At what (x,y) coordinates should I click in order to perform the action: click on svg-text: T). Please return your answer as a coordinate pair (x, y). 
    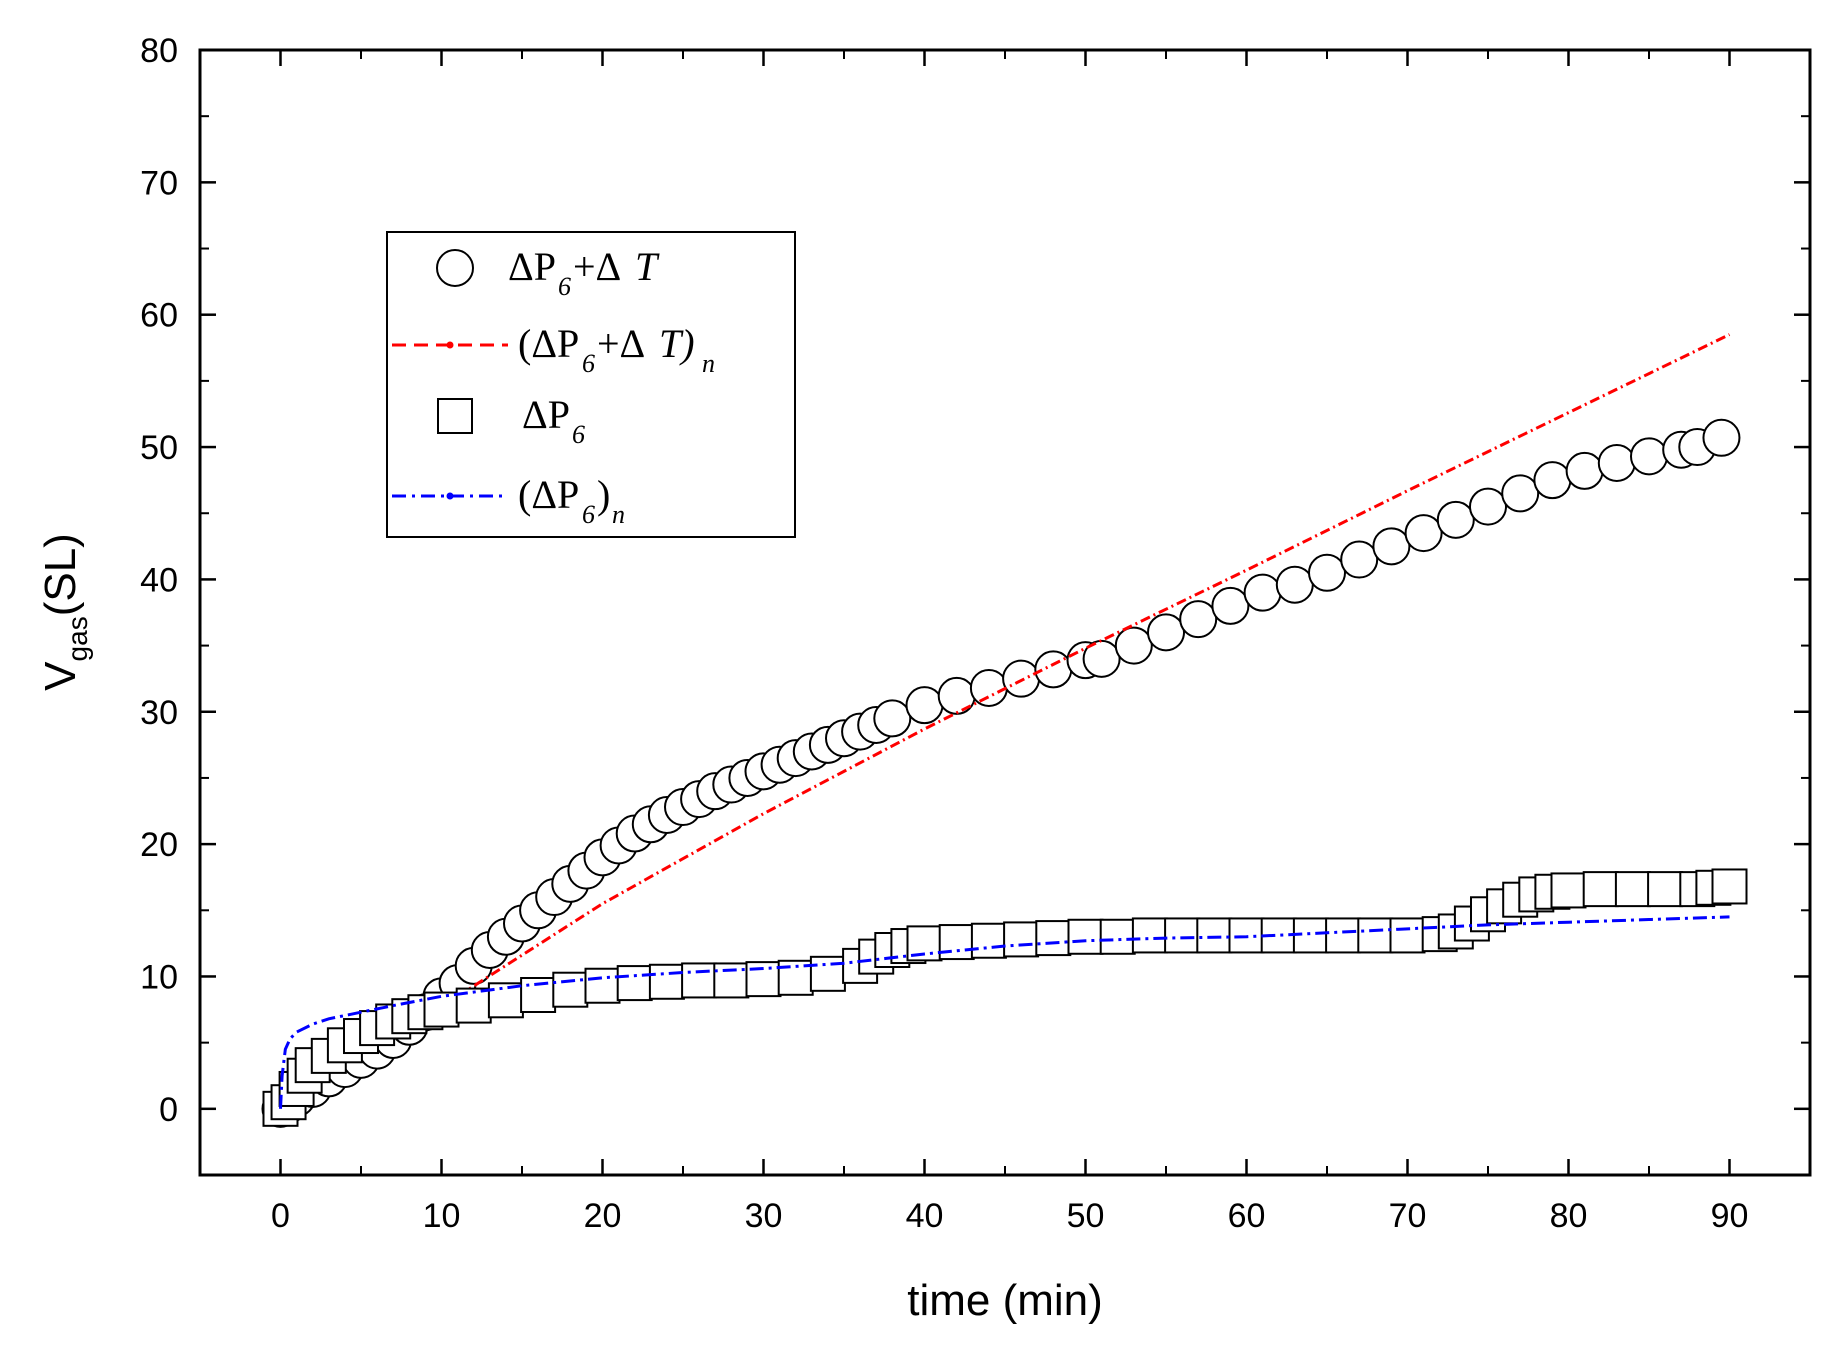
    Looking at the image, I should click on (677, 343).